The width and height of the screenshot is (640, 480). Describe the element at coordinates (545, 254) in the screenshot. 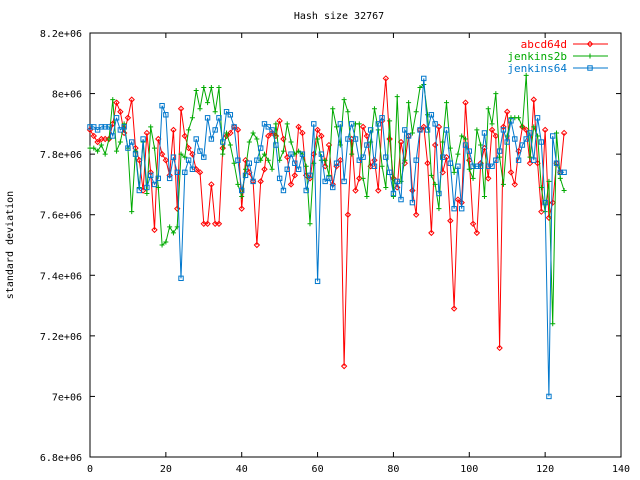

I see `x-tick: 120` at that location.